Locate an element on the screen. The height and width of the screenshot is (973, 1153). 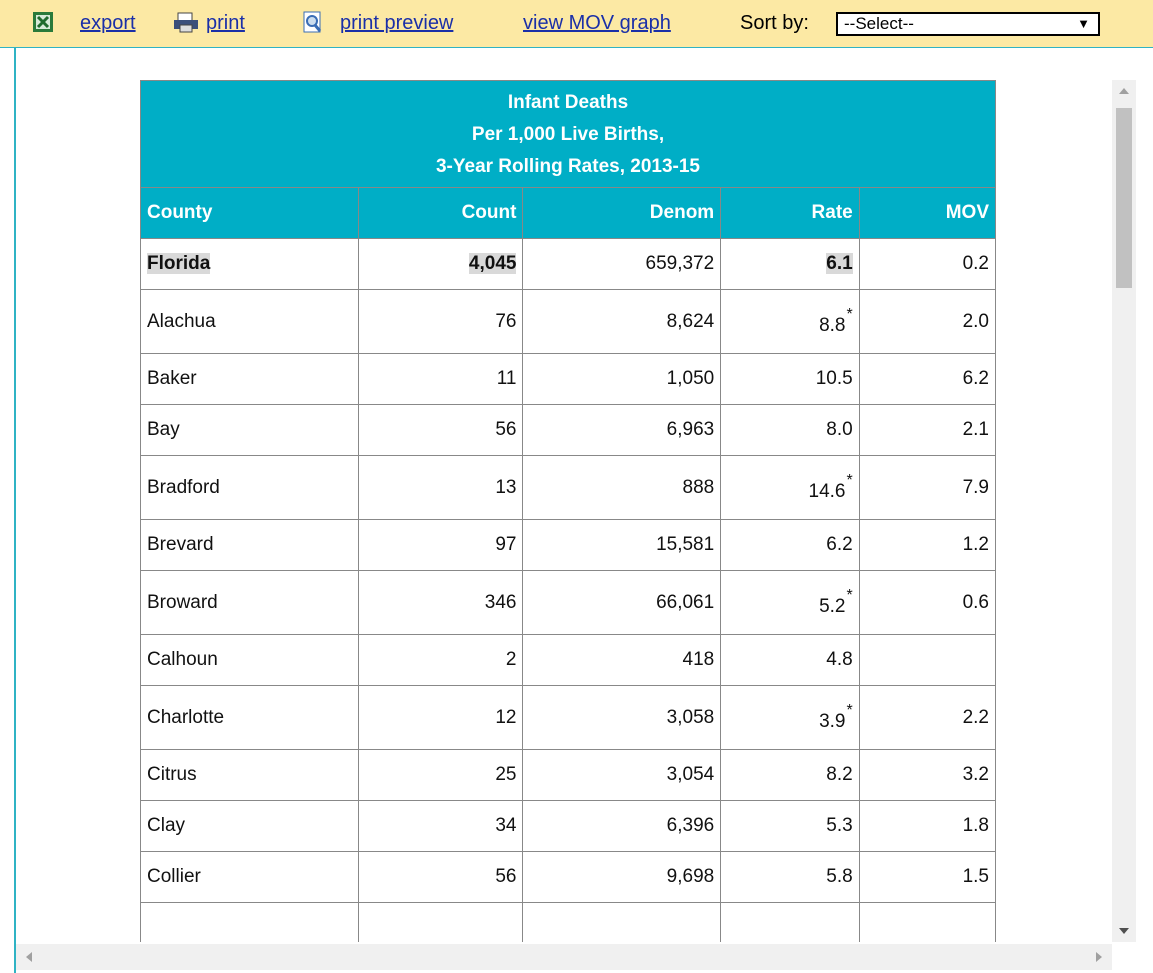
denom-cell: 9,698 is located at coordinates (622, 877).